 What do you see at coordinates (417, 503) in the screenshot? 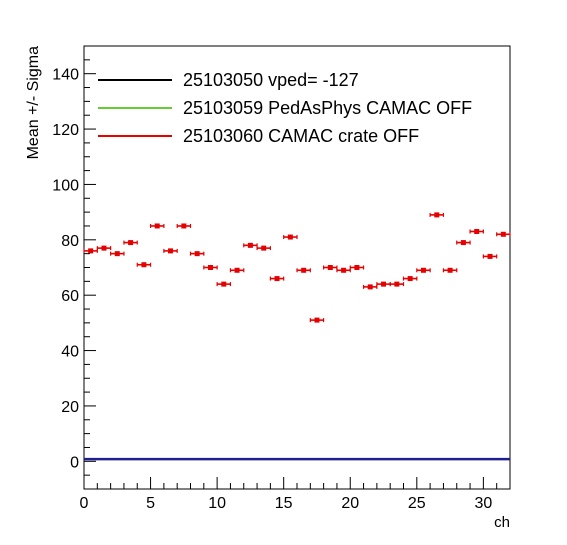
I see `x-tick-label: 25` at bounding box center [417, 503].